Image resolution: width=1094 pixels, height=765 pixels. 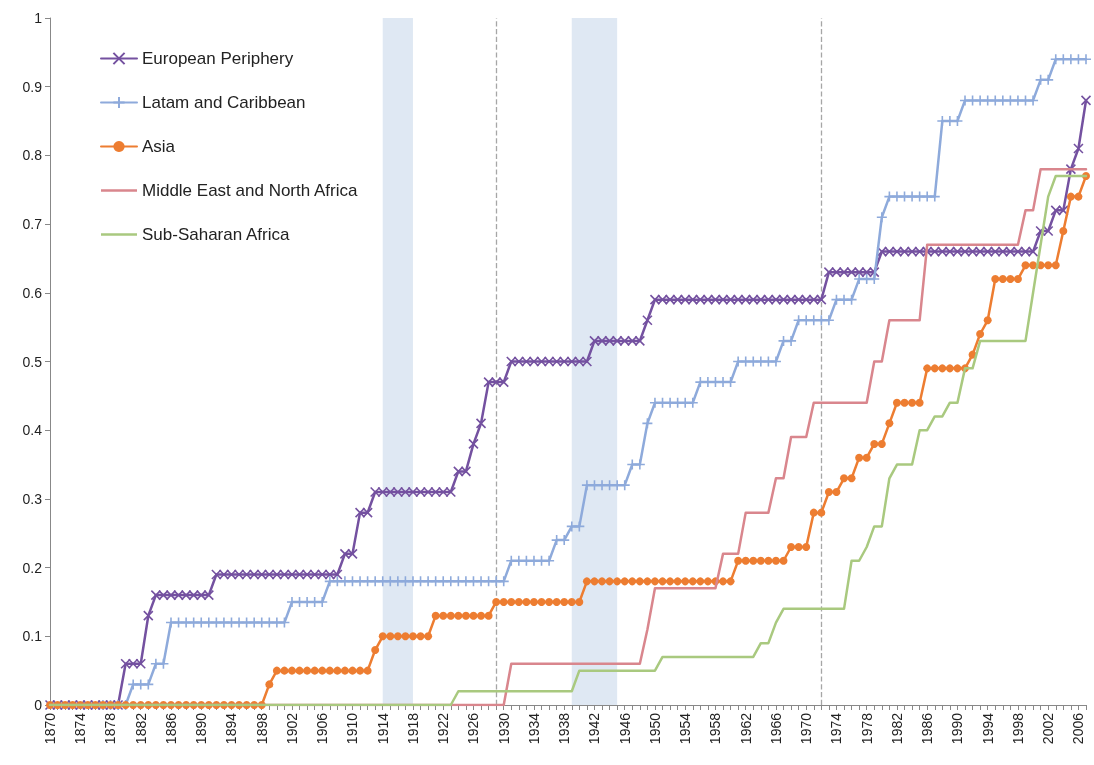 I want to click on y-tick-label: 0.2, so click(x=32, y=567).